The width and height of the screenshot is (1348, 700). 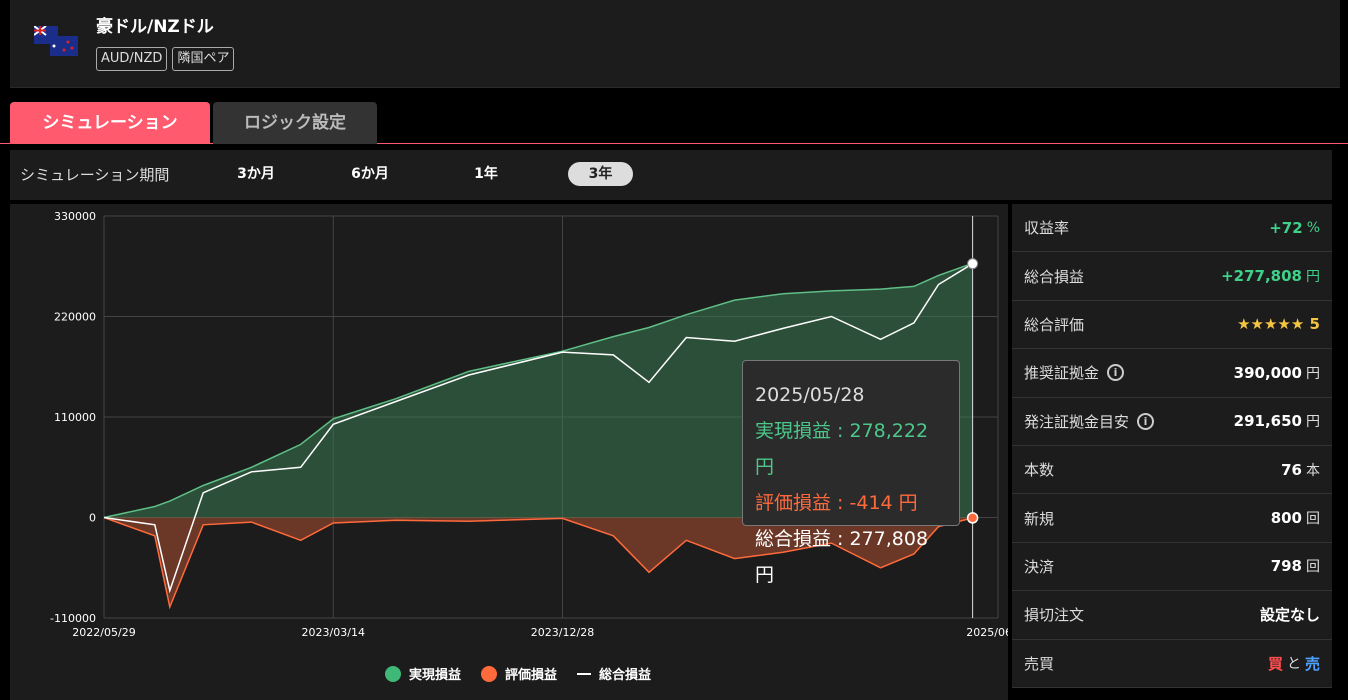 I want to click on x-tick-label: 2023/03/14, so click(x=333, y=632).